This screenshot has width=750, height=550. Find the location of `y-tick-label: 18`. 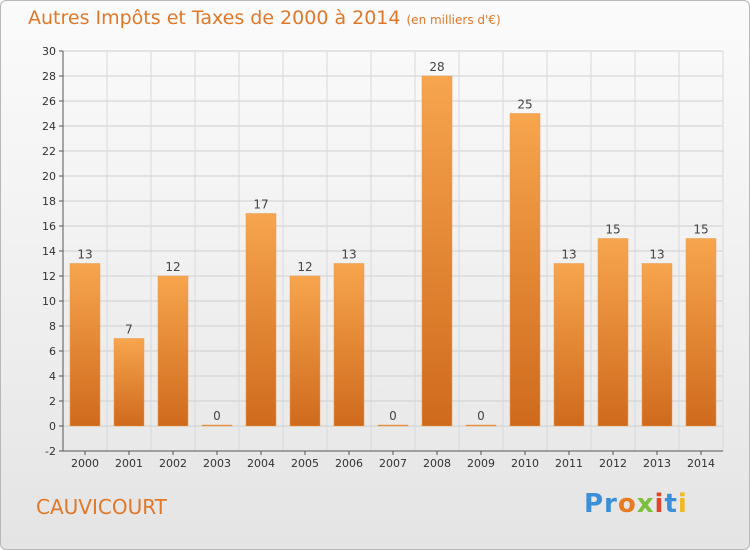

y-tick-label: 18 is located at coordinates (49, 201).